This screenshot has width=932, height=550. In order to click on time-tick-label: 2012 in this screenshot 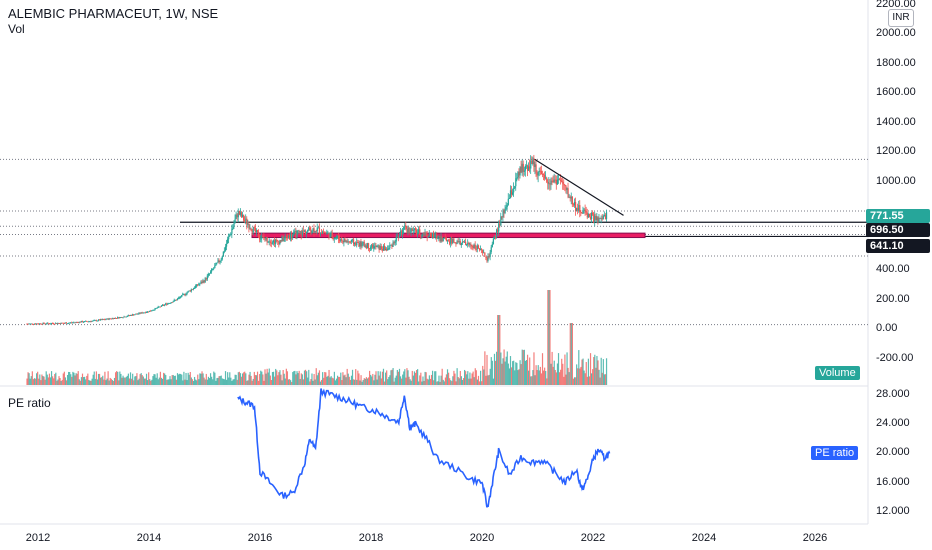, I will do `click(38, 538)`.